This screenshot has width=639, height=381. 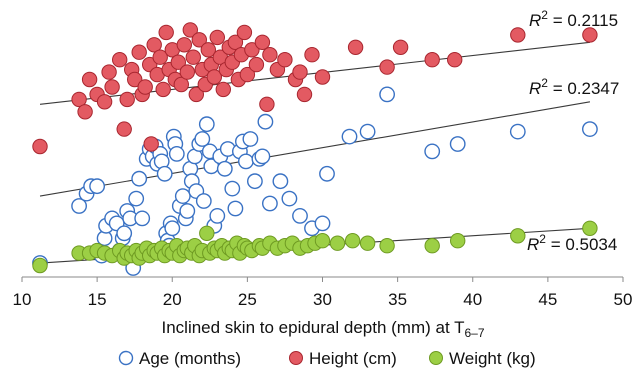 I want to click on x-tick-label: 15, so click(x=97, y=299).